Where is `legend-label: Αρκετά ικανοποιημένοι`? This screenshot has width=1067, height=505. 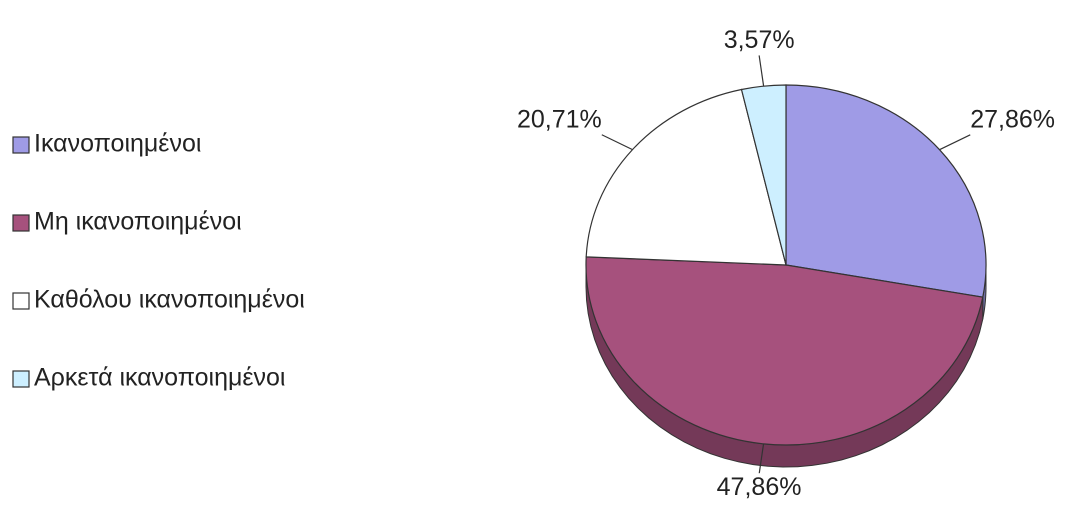 legend-label: Αρκετά ικανοποιημένοι is located at coordinates (159, 378).